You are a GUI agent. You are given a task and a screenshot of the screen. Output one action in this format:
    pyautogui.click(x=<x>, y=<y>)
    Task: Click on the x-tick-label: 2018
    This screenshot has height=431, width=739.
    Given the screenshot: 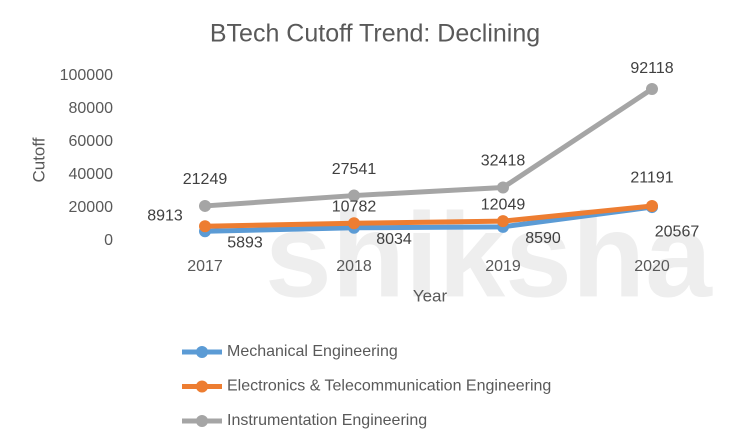 What is the action you would take?
    pyautogui.click(x=354, y=266)
    